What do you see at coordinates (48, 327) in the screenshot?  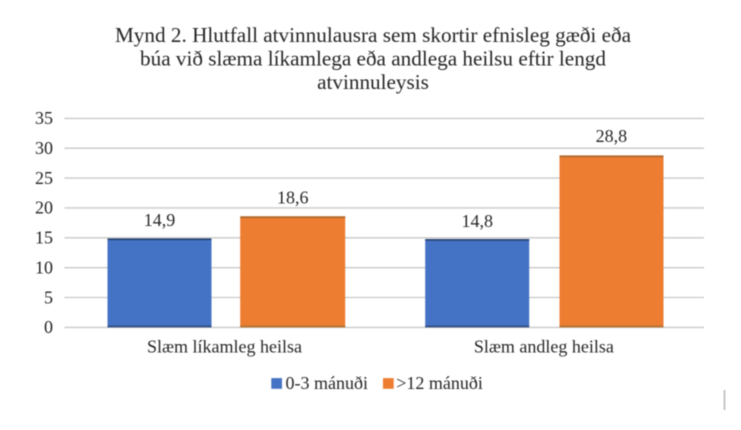 I see `svg-text: 0` at bounding box center [48, 327].